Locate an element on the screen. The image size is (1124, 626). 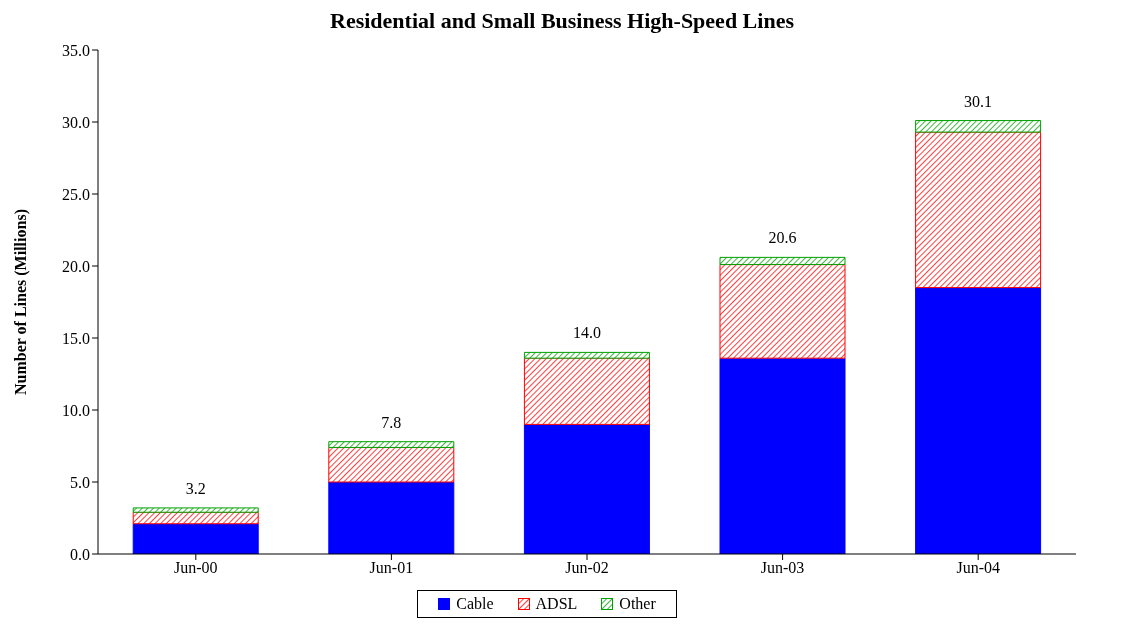
y-axis-title: Number of Lines (Millions) is located at coordinates (20, 302).